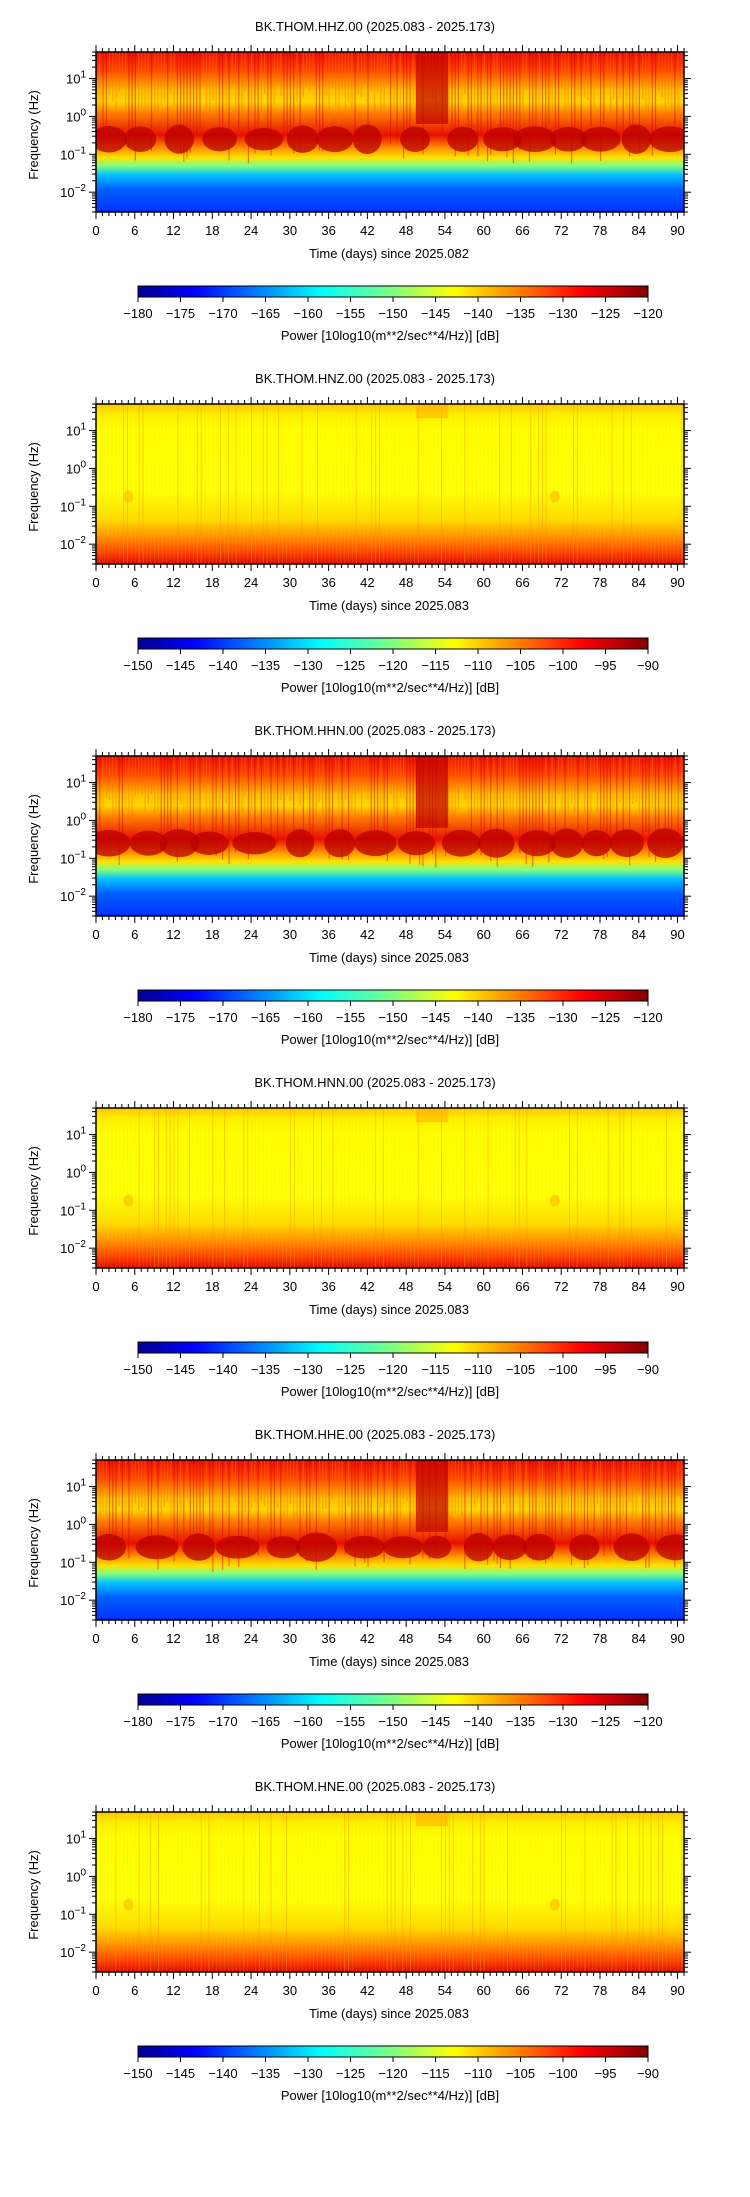 This screenshot has width=750, height=2197. Describe the element at coordinates (265, 1369) in the screenshot. I see `colorbar-tick-label: −135` at that location.